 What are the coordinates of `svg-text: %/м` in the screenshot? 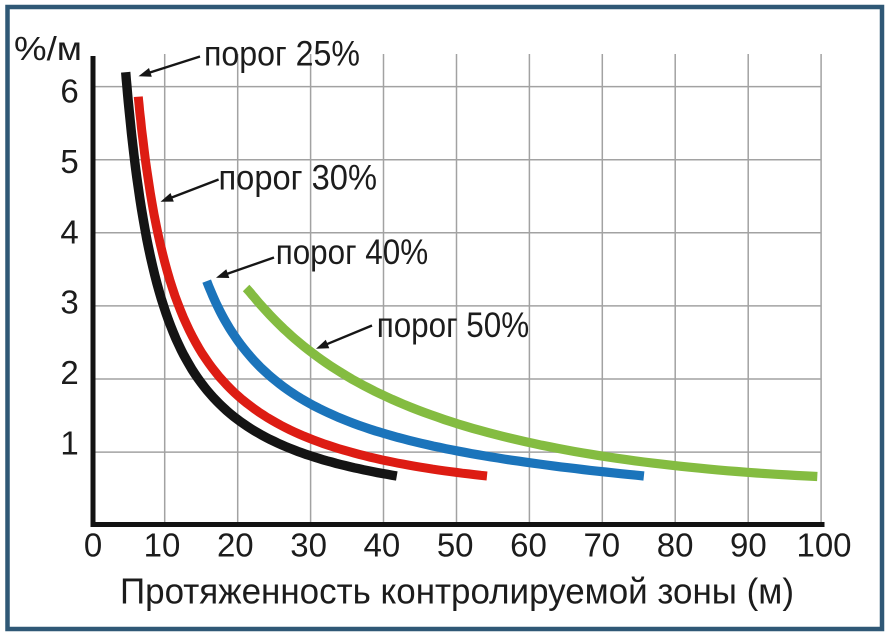 It's located at (48, 48).